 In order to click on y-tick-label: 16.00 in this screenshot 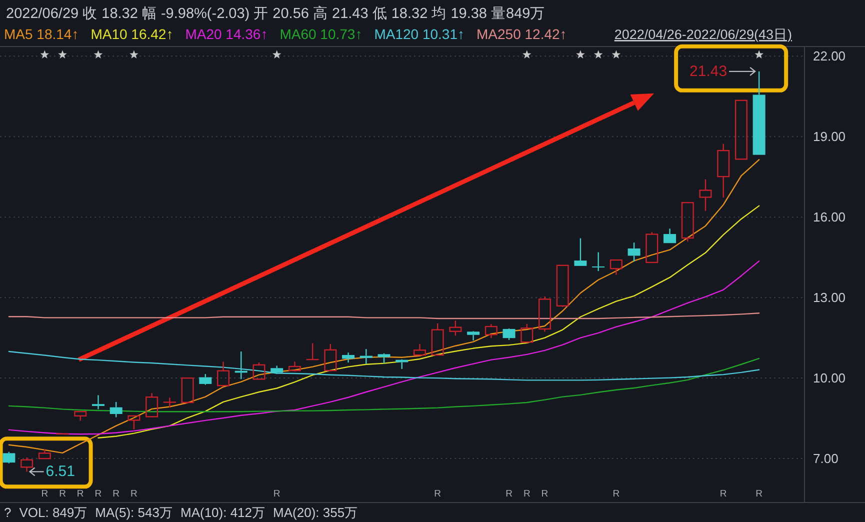, I will do `click(829, 217)`.